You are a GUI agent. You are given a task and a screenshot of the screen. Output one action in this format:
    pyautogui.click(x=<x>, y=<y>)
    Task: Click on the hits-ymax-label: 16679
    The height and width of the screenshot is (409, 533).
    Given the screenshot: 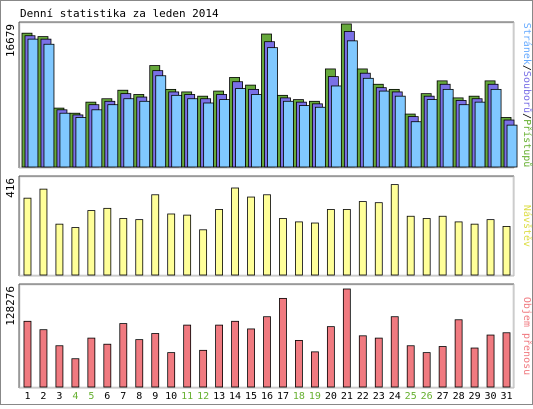 What is the action you would take?
    pyautogui.click(x=10, y=40)
    